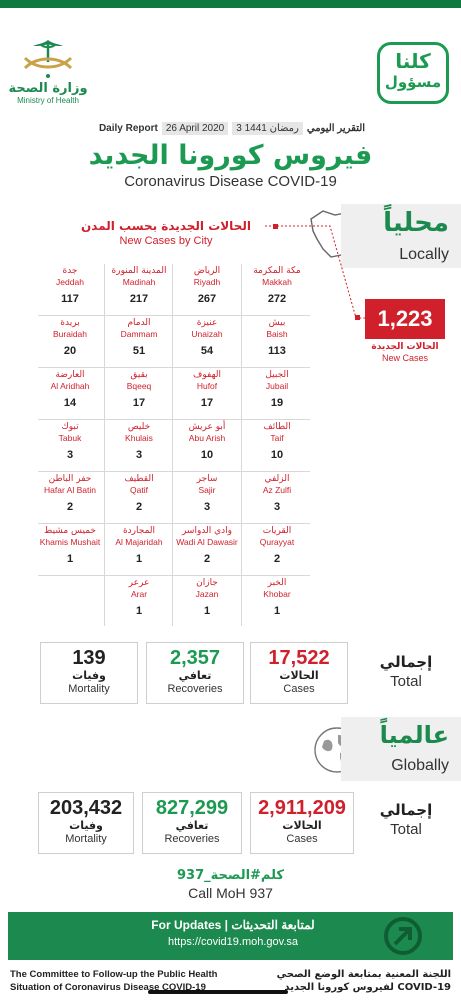 This screenshot has height=1000, width=461. I want to click on new-cases-label-ar: الحالات الجديدة, so click(405, 347).